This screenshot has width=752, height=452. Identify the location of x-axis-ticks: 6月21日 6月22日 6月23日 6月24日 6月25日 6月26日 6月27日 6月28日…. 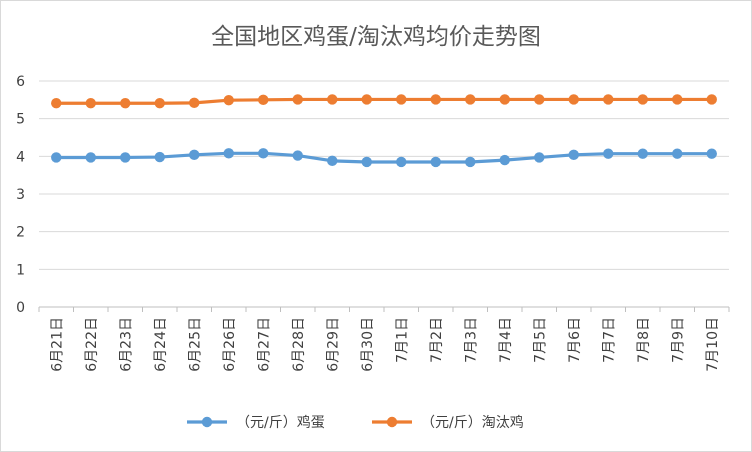
(384, 339).